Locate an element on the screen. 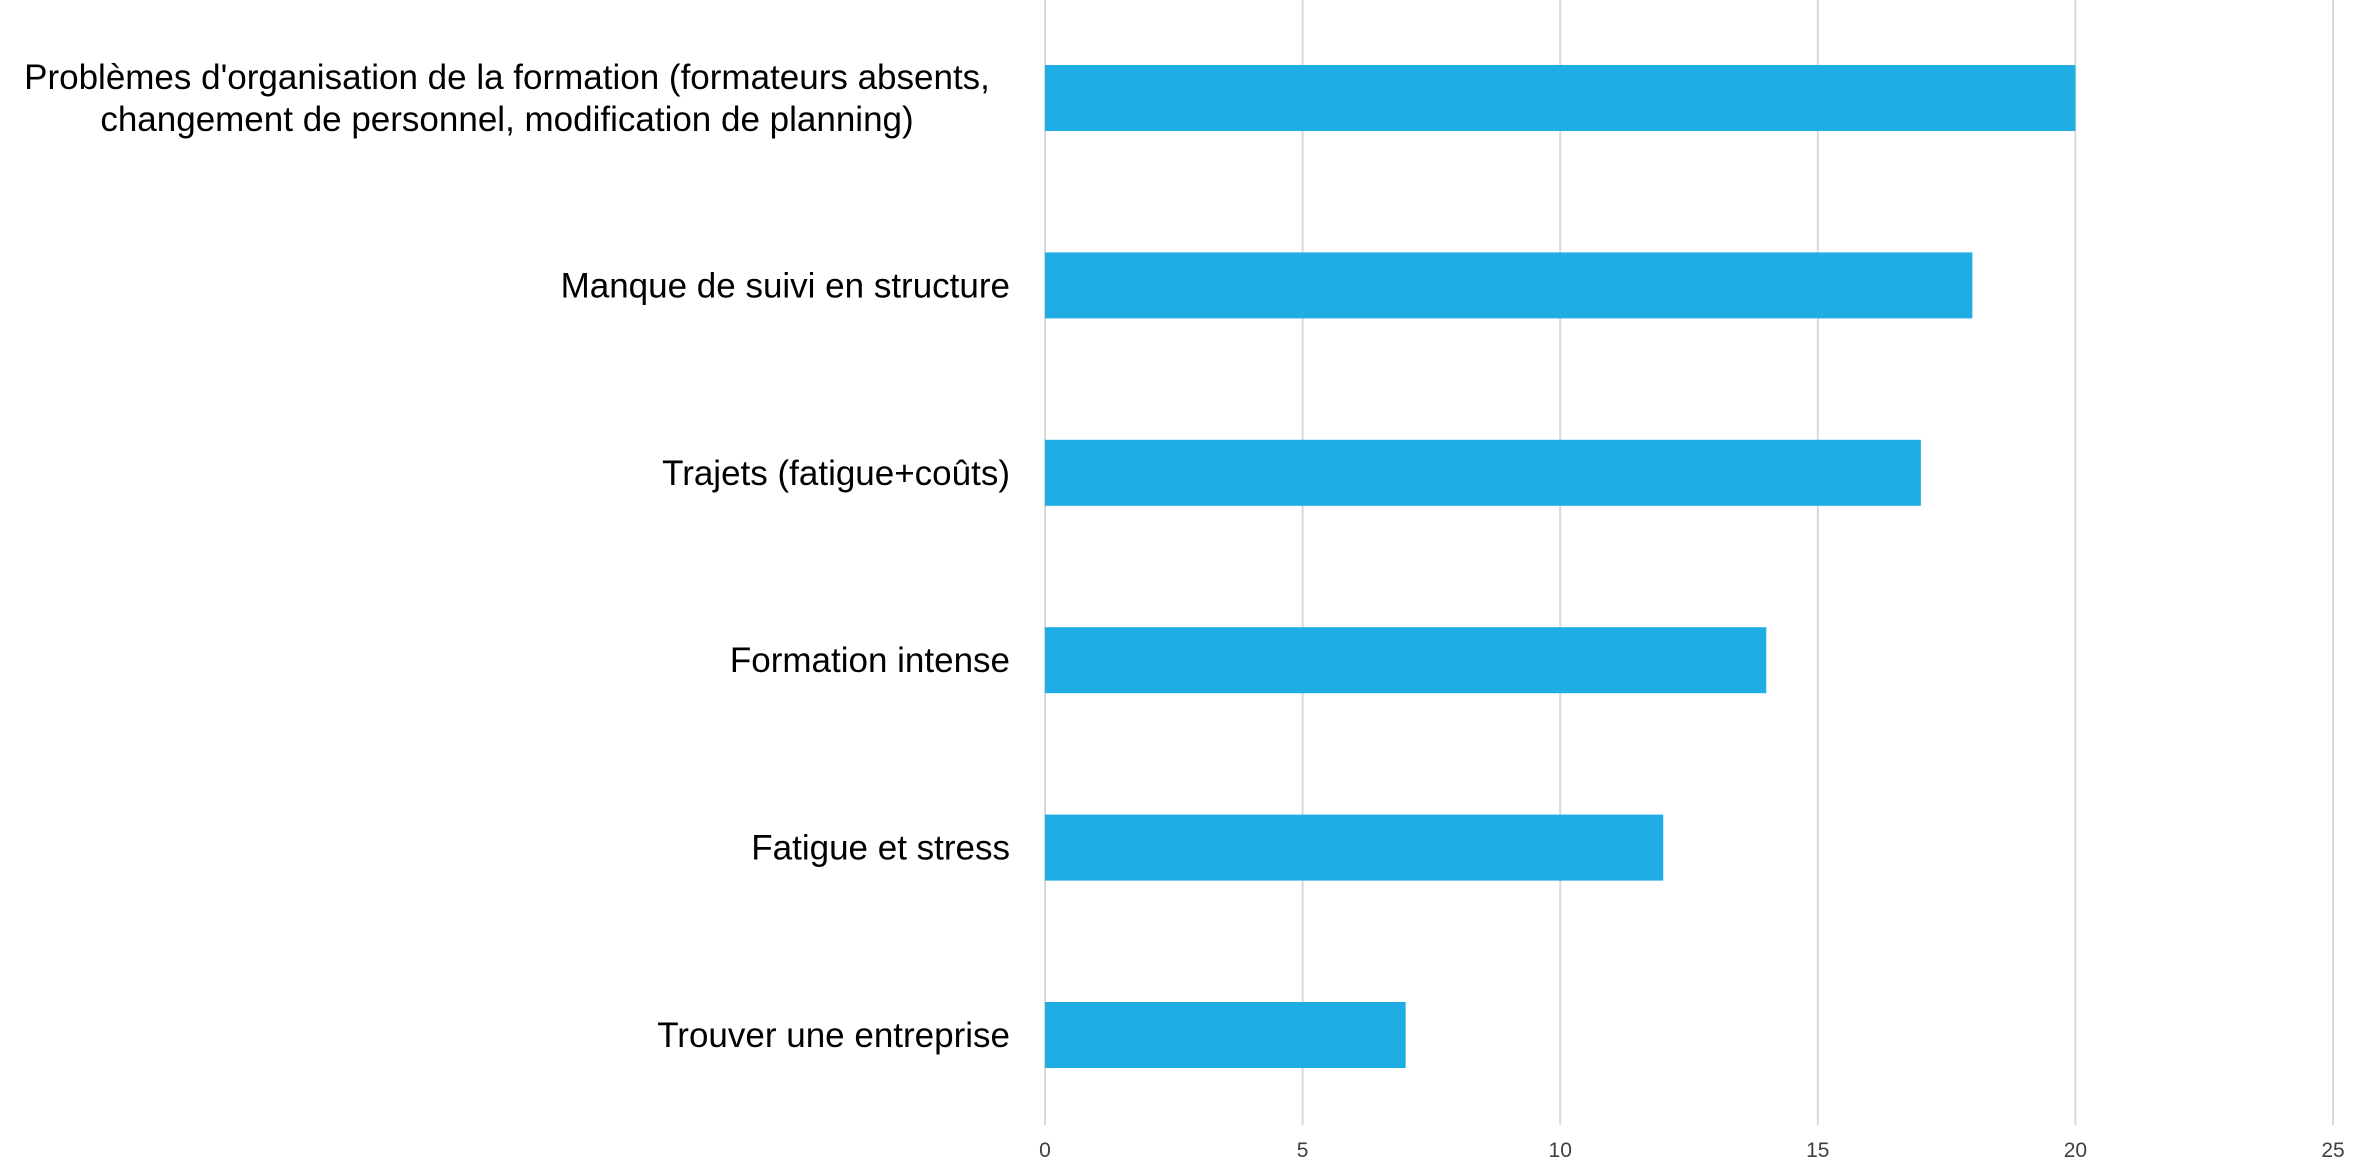 Image resolution: width=2359 pixels, height=1170 pixels. x-axis-tick-labels: 0 5 10 15 20 25 is located at coordinates (1692, 1150).